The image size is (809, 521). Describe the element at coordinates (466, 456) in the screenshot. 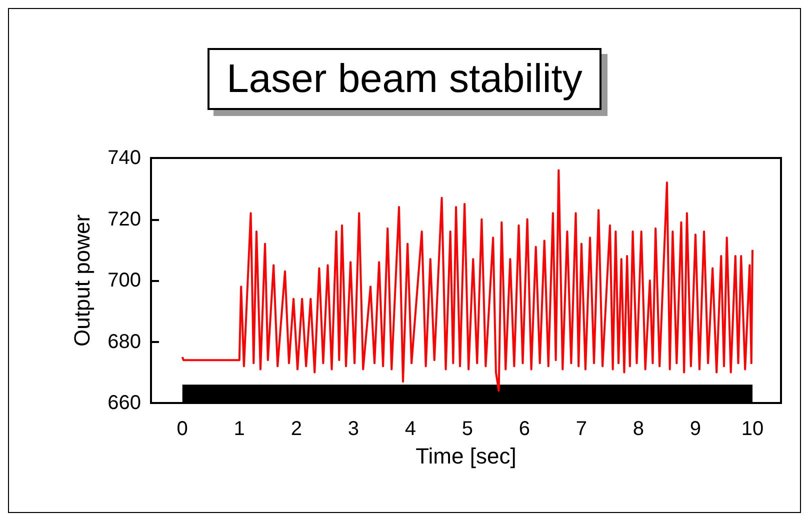

I see `x-axis-title: Time [sec]` at that location.